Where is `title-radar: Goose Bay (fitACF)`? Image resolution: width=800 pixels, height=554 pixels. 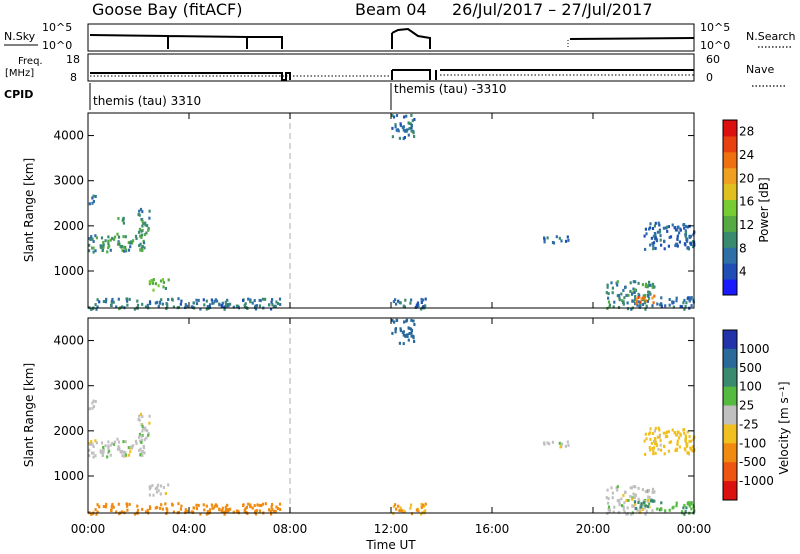
title-radar: Goose Bay (fitACF) is located at coordinates (167, 9).